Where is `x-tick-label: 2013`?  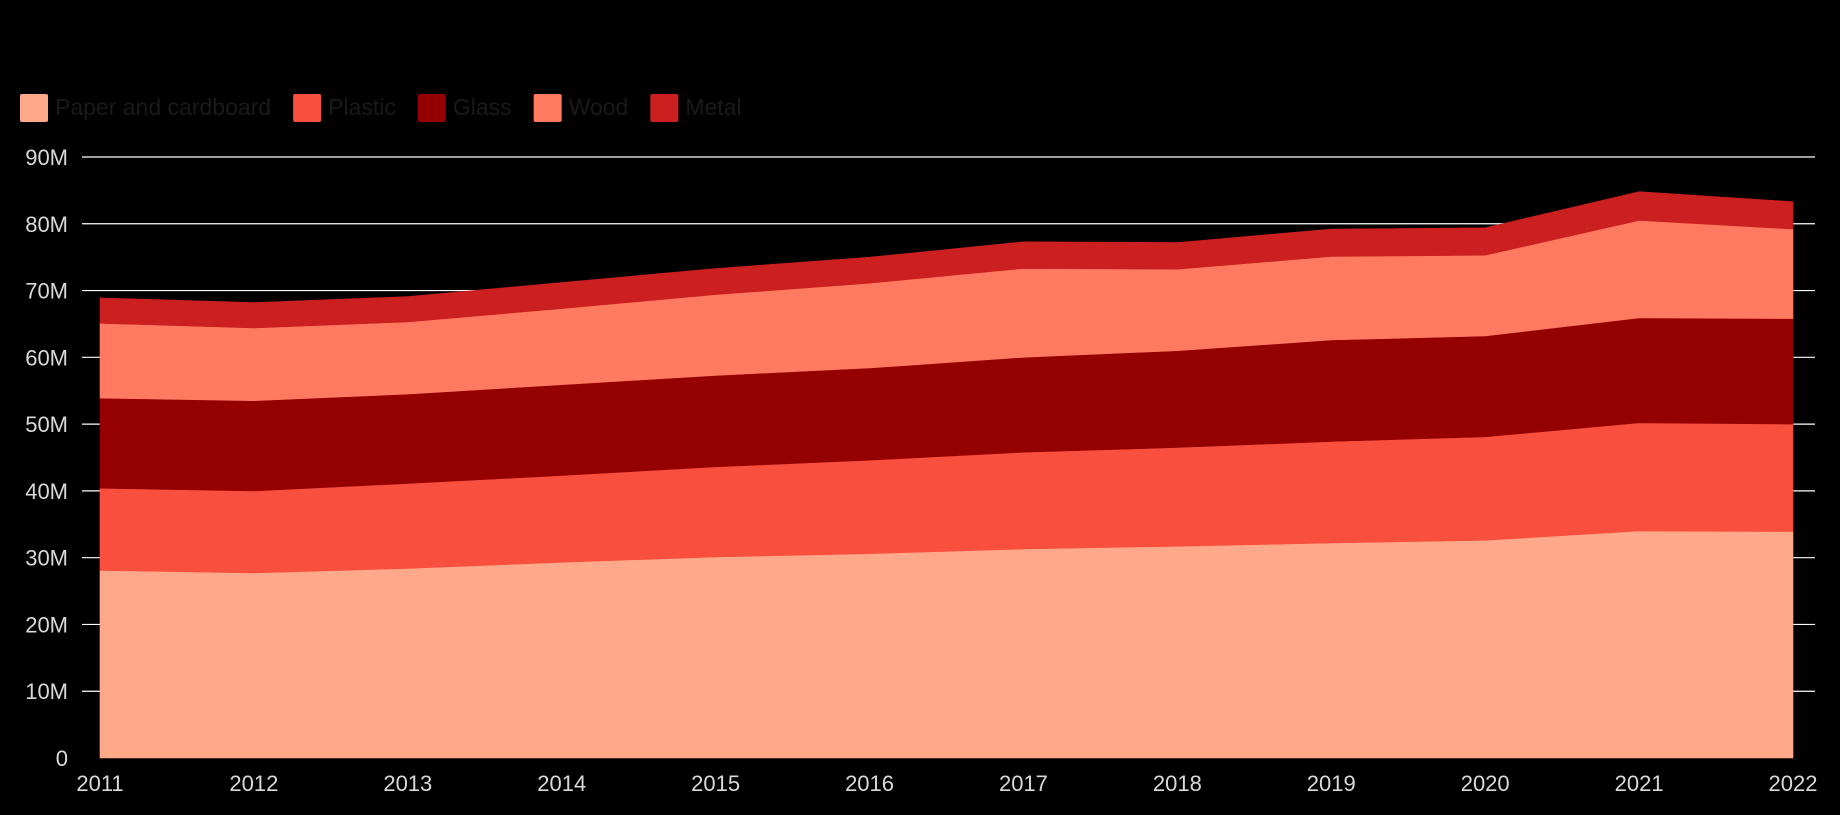
x-tick-label: 2013 is located at coordinates (407, 783).